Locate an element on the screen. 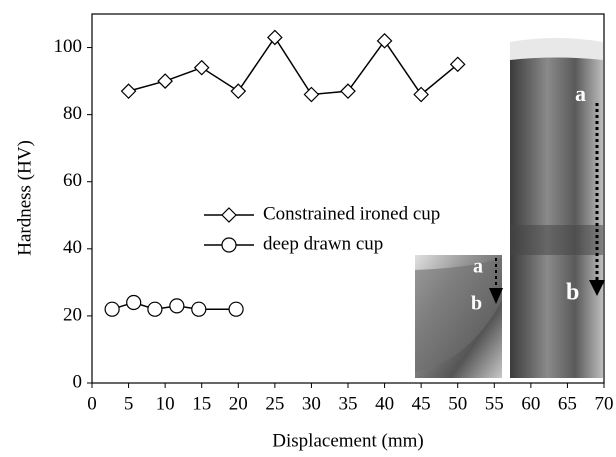  x-tick-label: 30 is located at coordinates (311, 403).